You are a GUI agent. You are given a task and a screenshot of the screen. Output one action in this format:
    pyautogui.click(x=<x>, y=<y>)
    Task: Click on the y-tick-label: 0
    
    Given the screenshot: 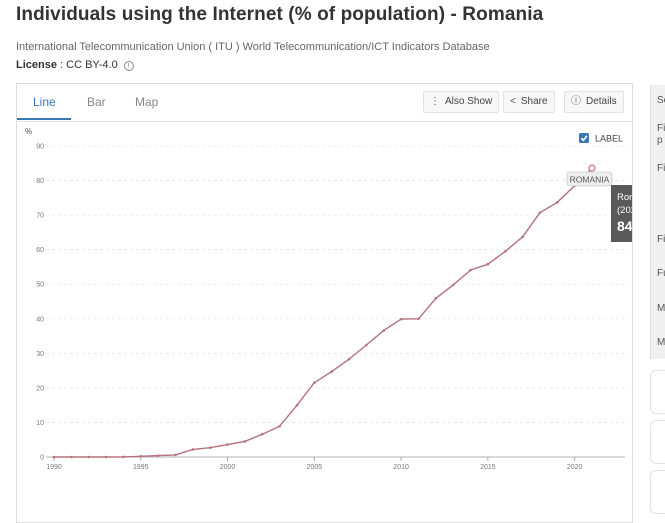 What is the action you would take?
    pyautogui.click(x=42, y=458)
    